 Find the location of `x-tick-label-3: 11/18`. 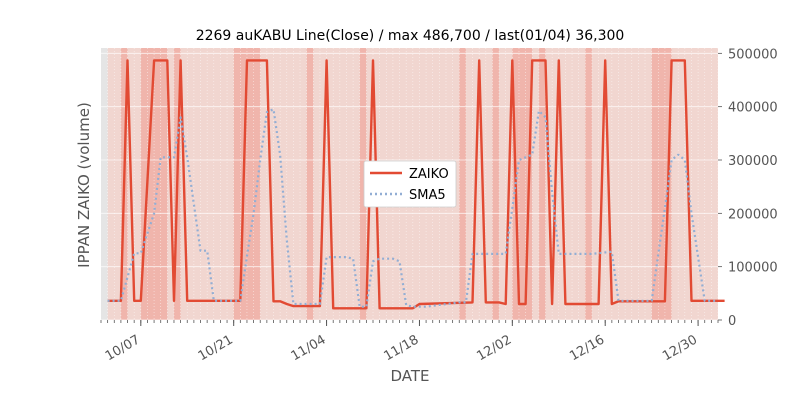

x-tick-label-3: 11/18 is located at coordinates (402, 348).